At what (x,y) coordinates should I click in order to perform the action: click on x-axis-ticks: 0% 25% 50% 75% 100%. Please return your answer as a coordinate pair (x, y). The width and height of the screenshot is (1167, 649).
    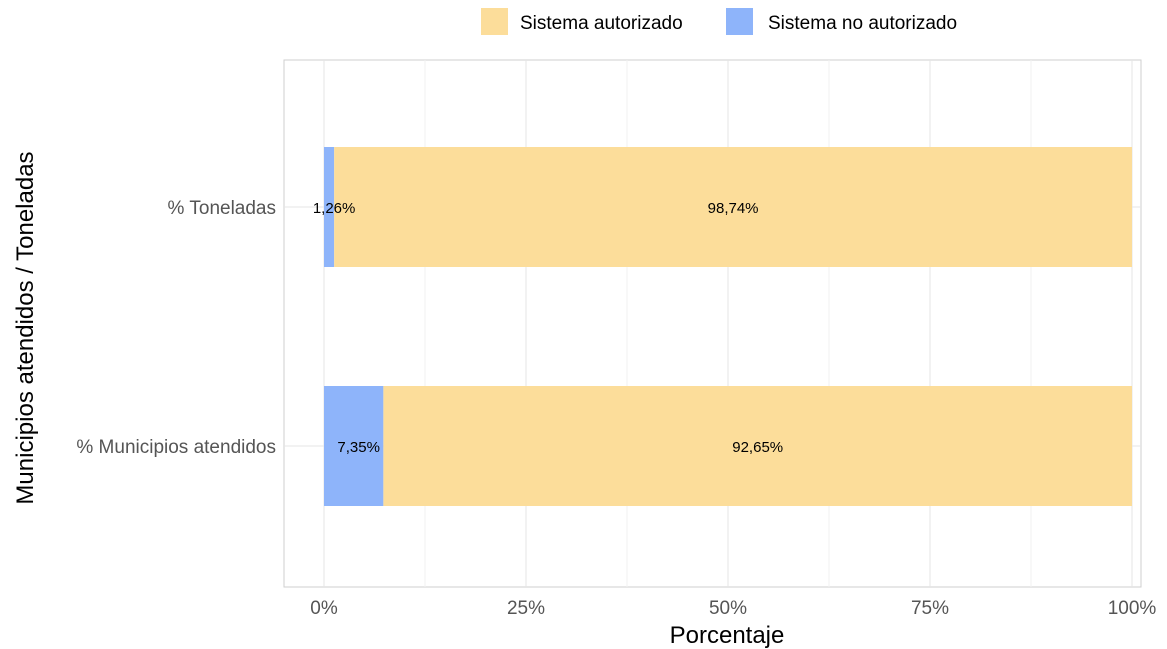
    Looking at the image, I should click on (733, 608).